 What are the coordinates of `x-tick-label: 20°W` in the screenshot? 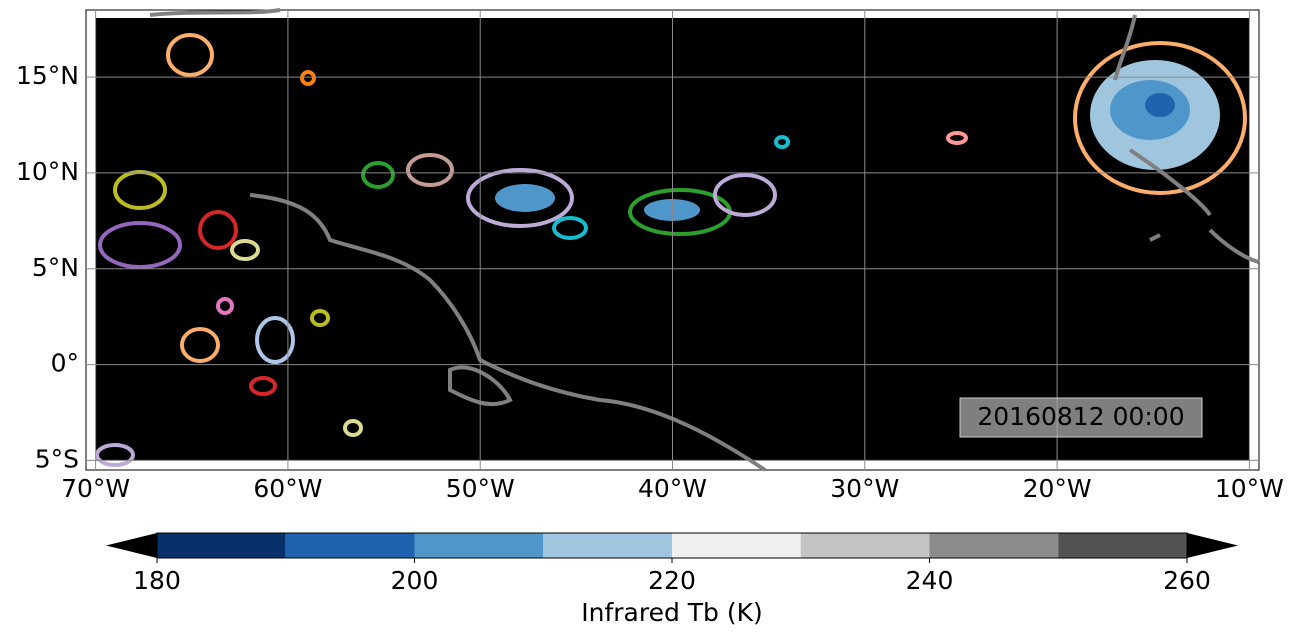 It's located at (1057, 488).